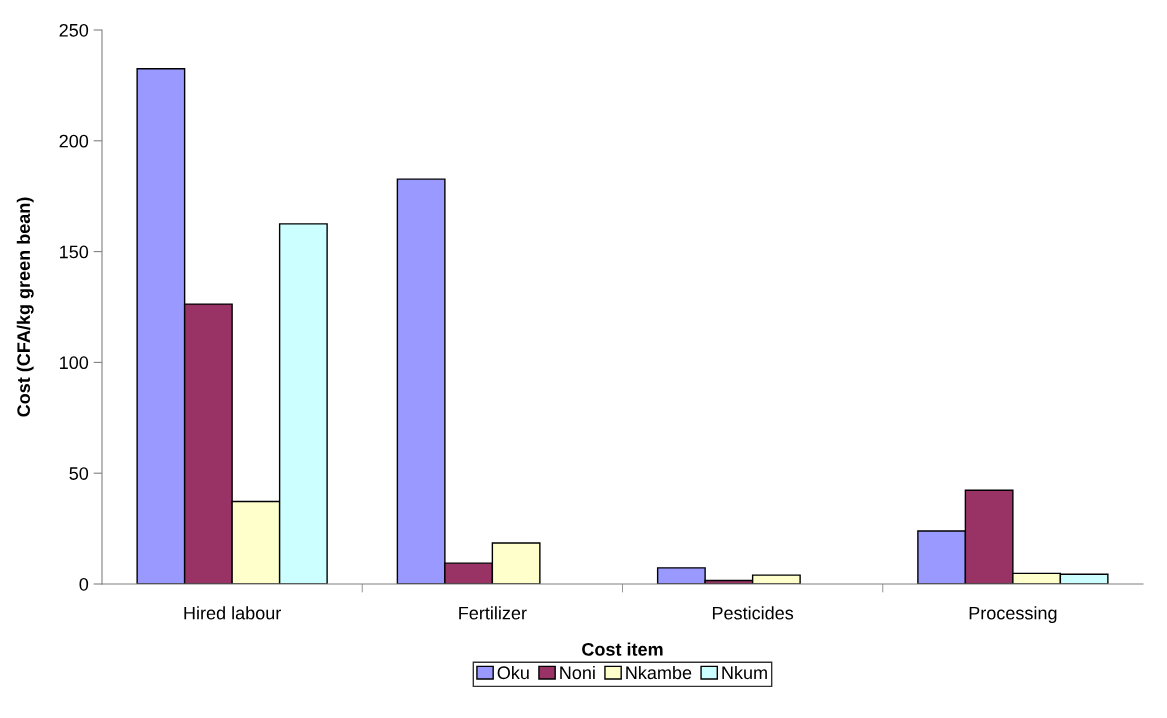  Describe the element at coordinates (74, 252) in the screenshot. I see `y-tick-label: 150` at that location.